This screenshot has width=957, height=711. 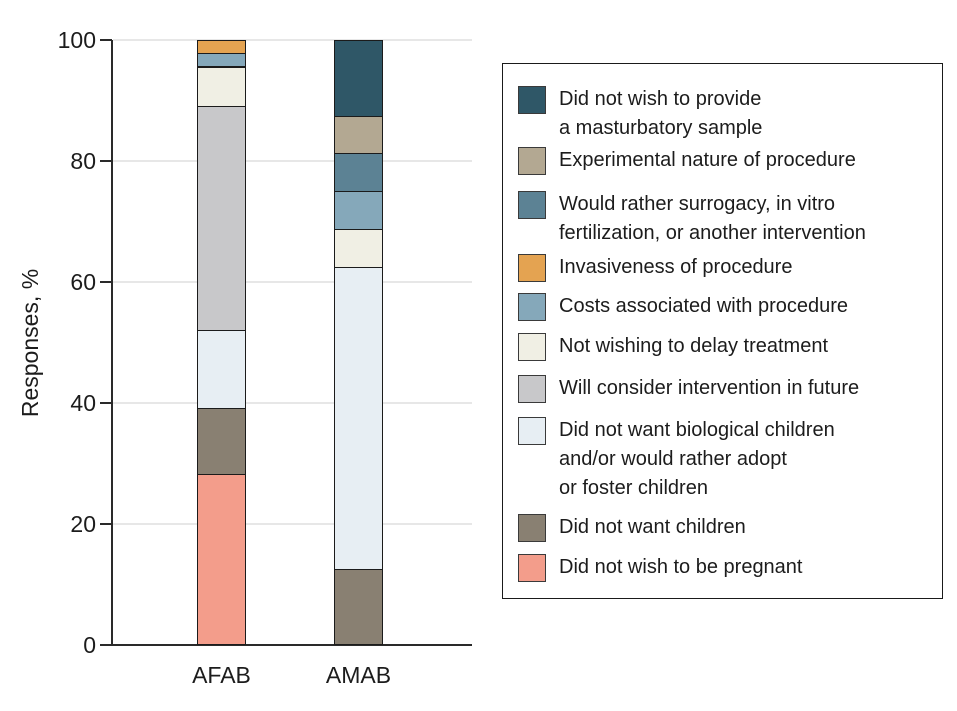 What do you see at coordinates (83, 524) in the screenshot?
I see `y-tick-label-20: 20` at bounding box center [83, 524].